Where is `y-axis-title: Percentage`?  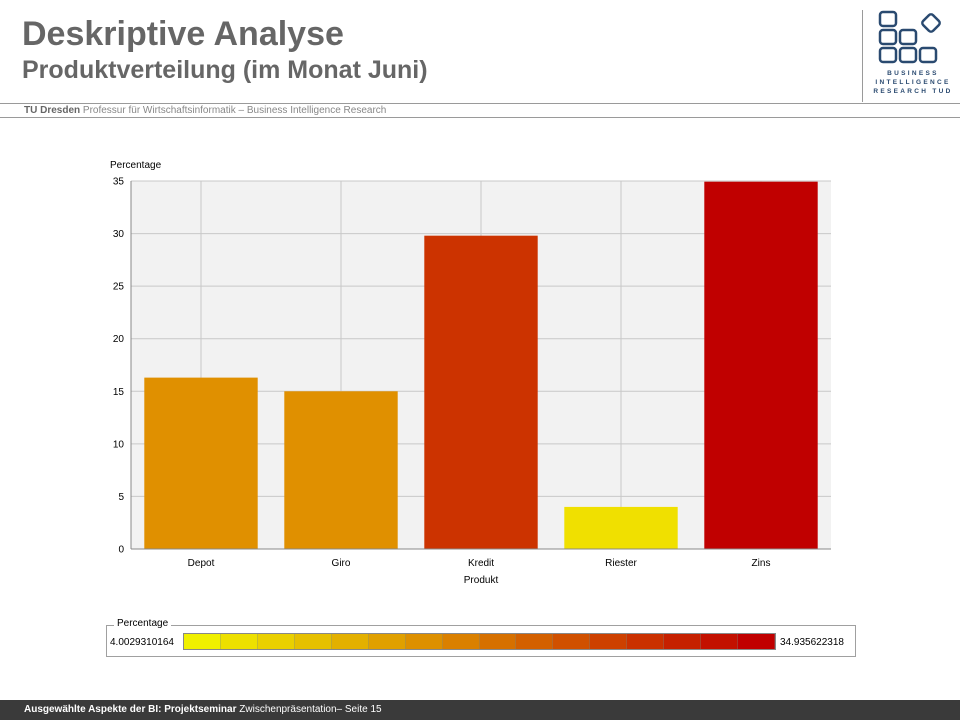
y-axis-title: Percentage is located at coordinates (136, 165).